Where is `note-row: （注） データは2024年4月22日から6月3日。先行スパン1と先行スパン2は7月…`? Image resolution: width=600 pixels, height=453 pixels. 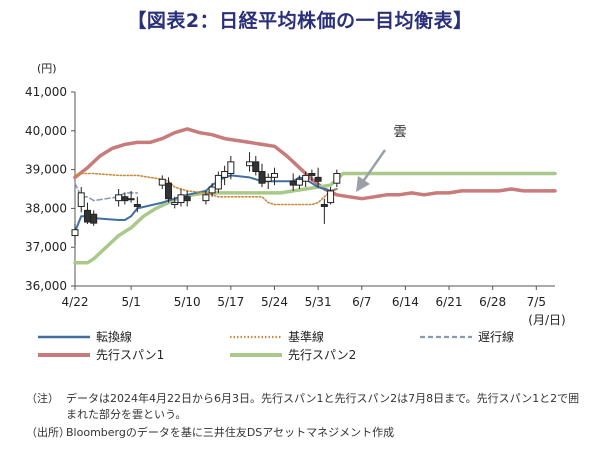
note-row: （注） データは2024年4月22日から6月3日。先行スパン1と先行スパン2は7月… is located at coordinates (306, 407).